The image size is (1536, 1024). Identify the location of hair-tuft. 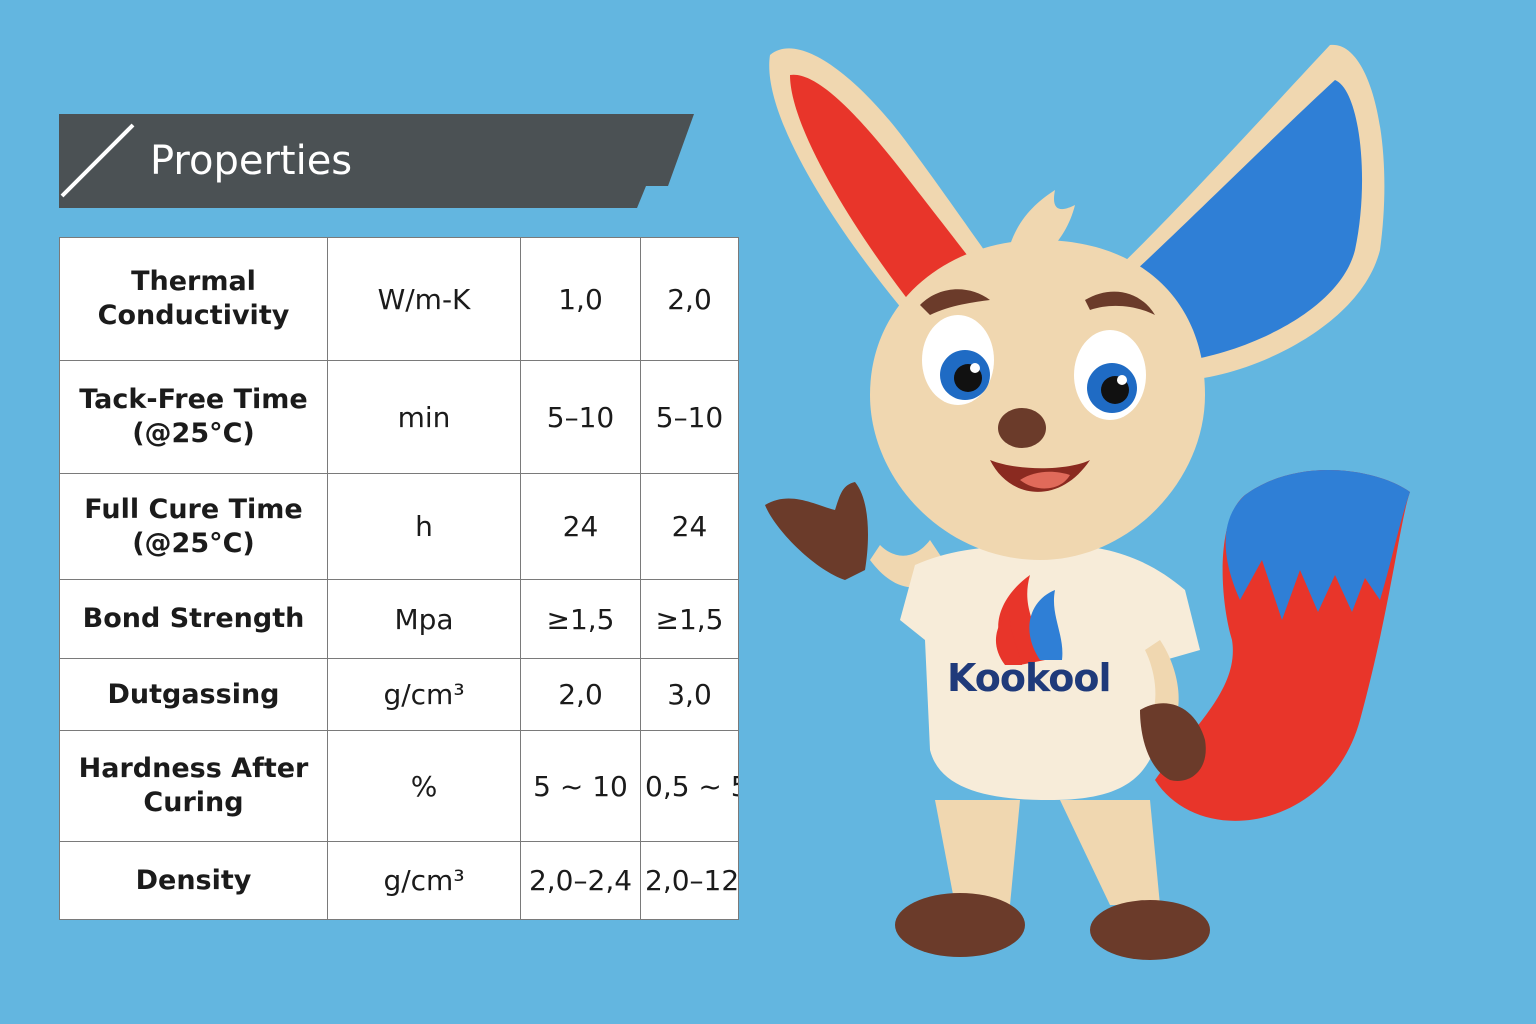
(1042, 220).